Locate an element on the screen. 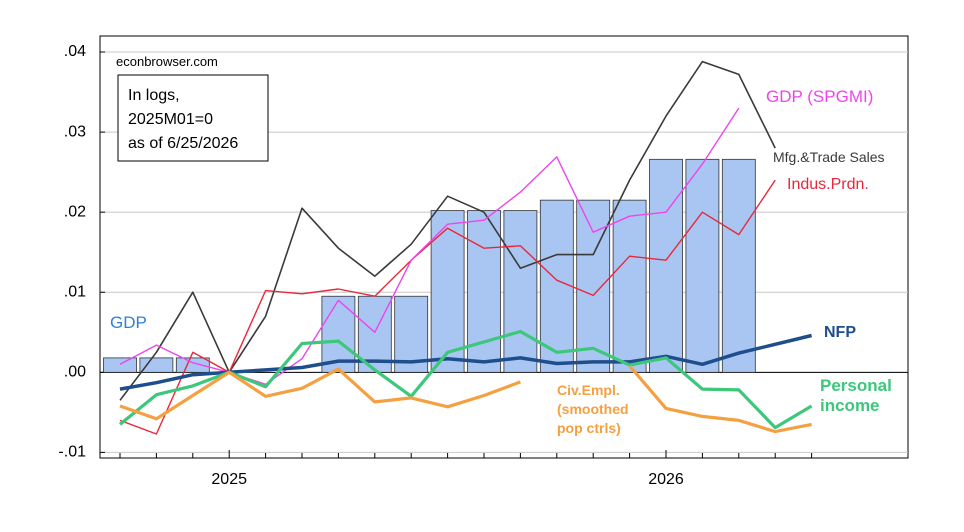  y-tick-label: .00 is located at coordinates (75, 372).